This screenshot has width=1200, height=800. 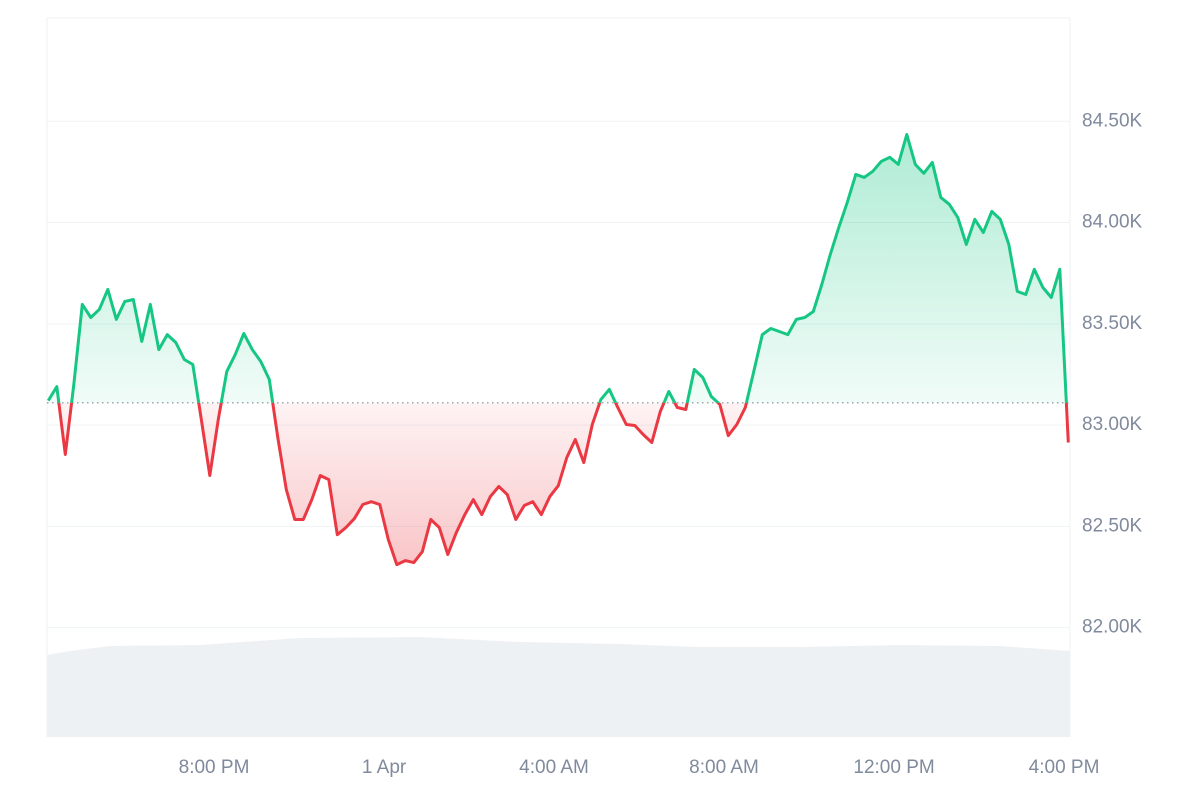 I want to click on y-tick-label: 82.50K, so click(x=1112, y=525).